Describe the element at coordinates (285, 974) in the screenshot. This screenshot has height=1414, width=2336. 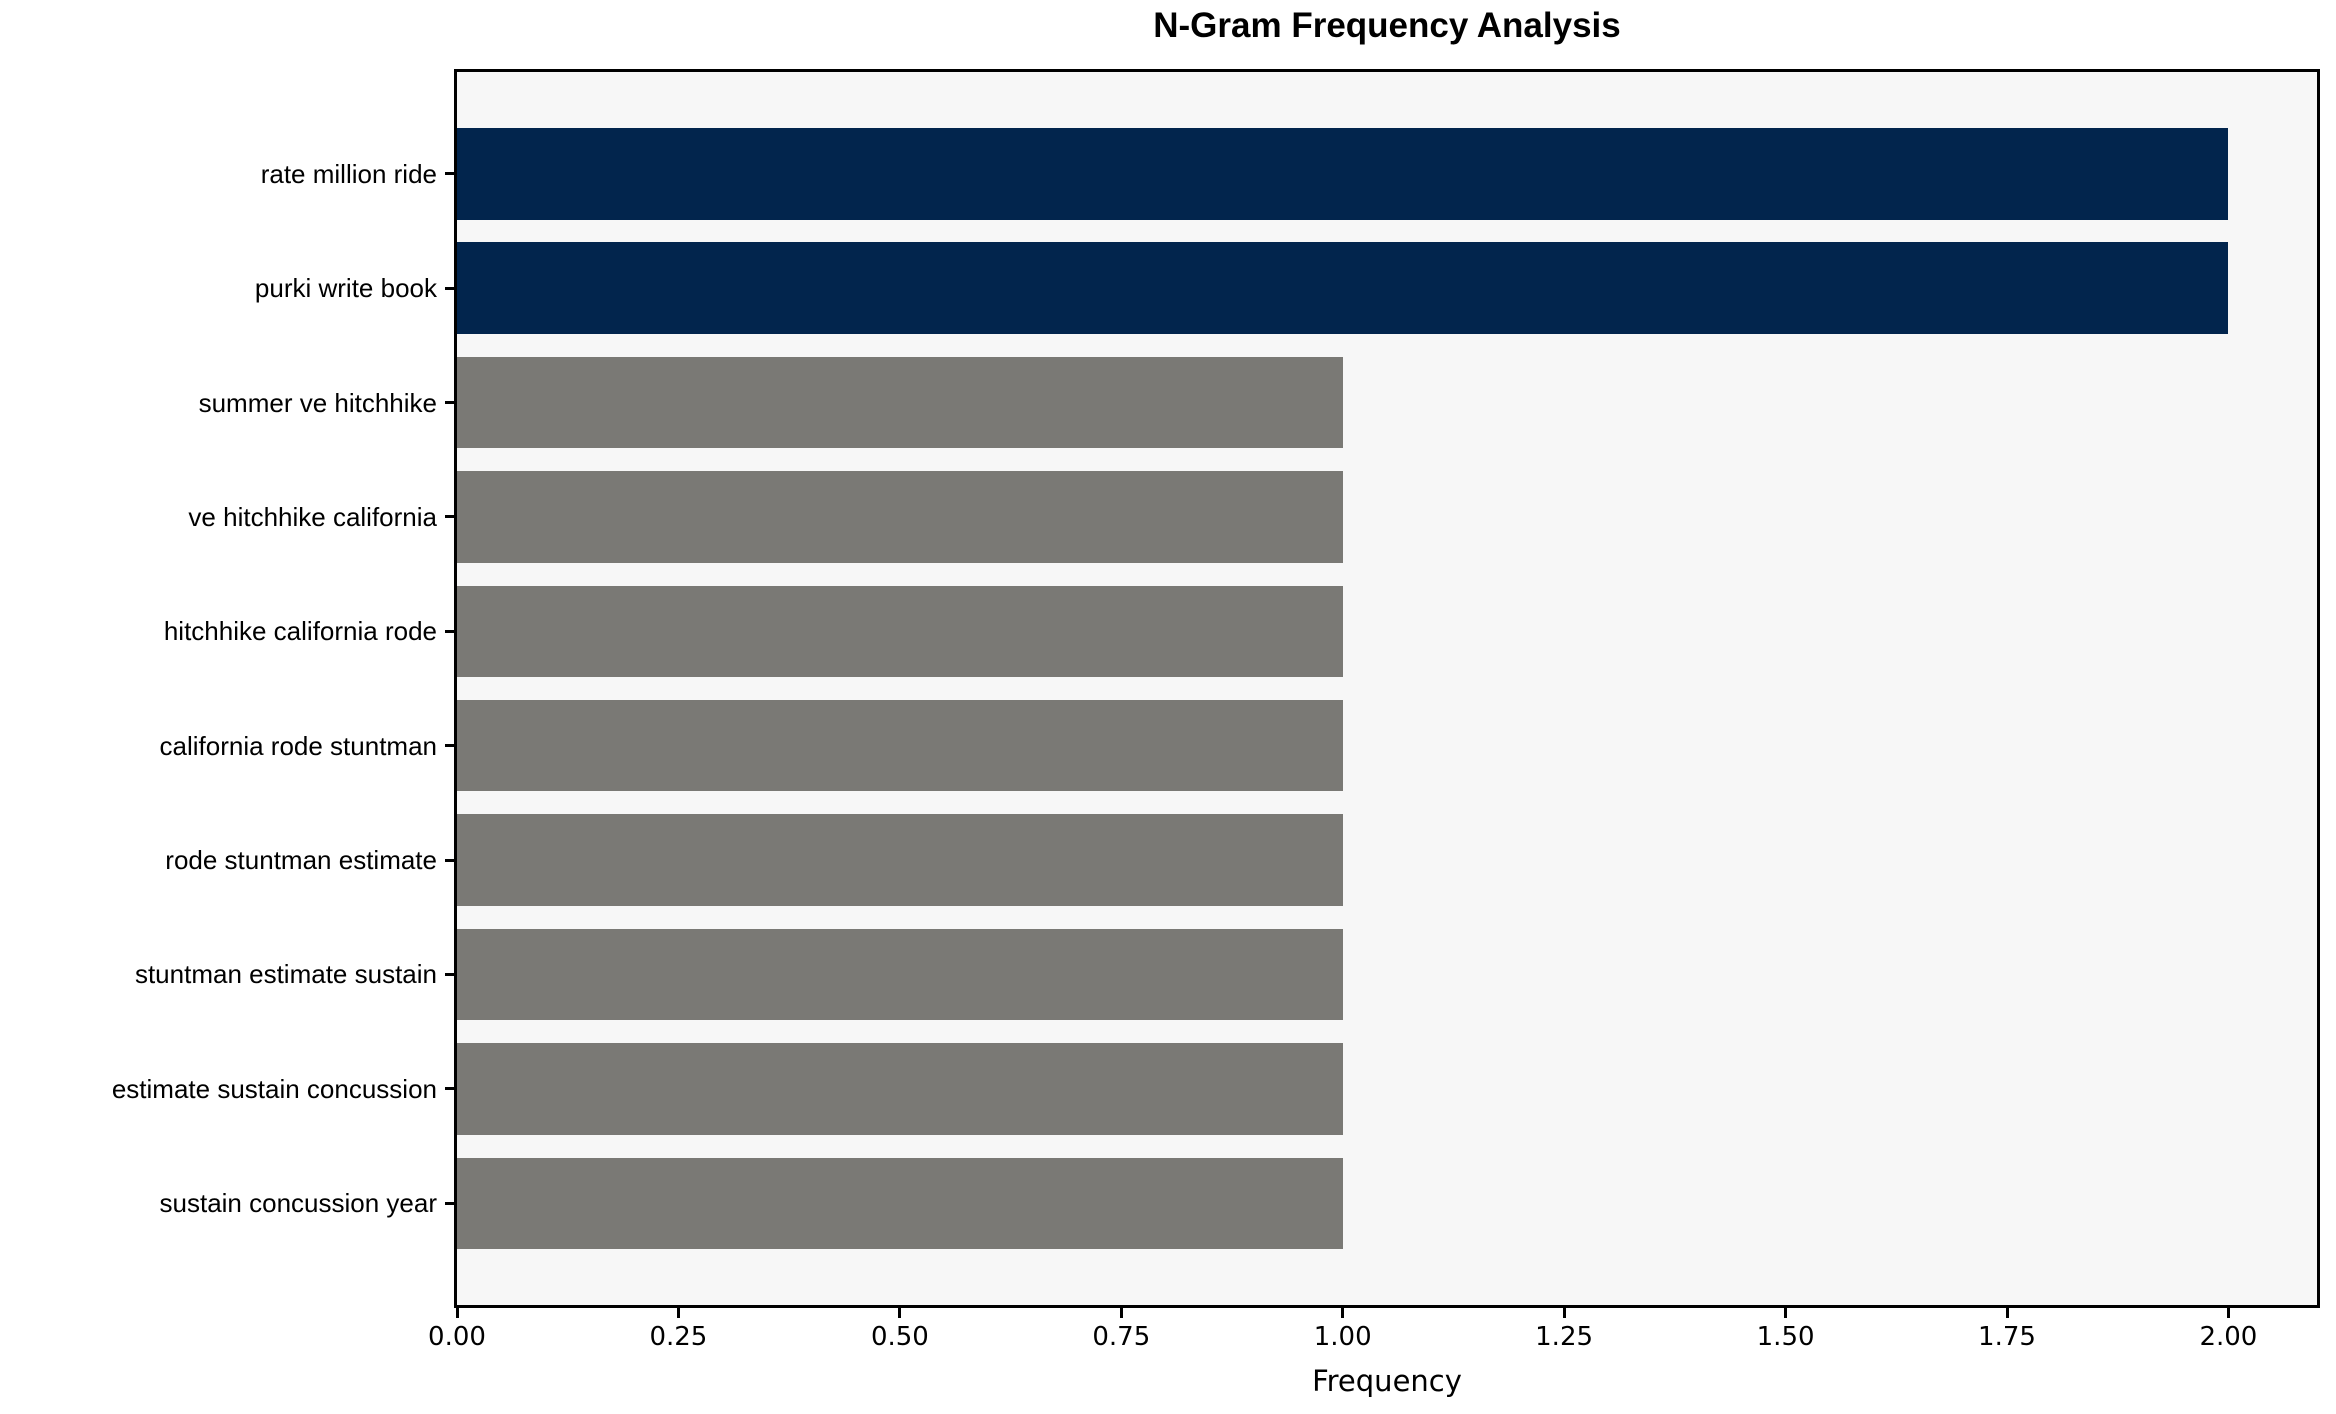
I see `y-axis-category-label: stuntman estimate sustain` at that location.